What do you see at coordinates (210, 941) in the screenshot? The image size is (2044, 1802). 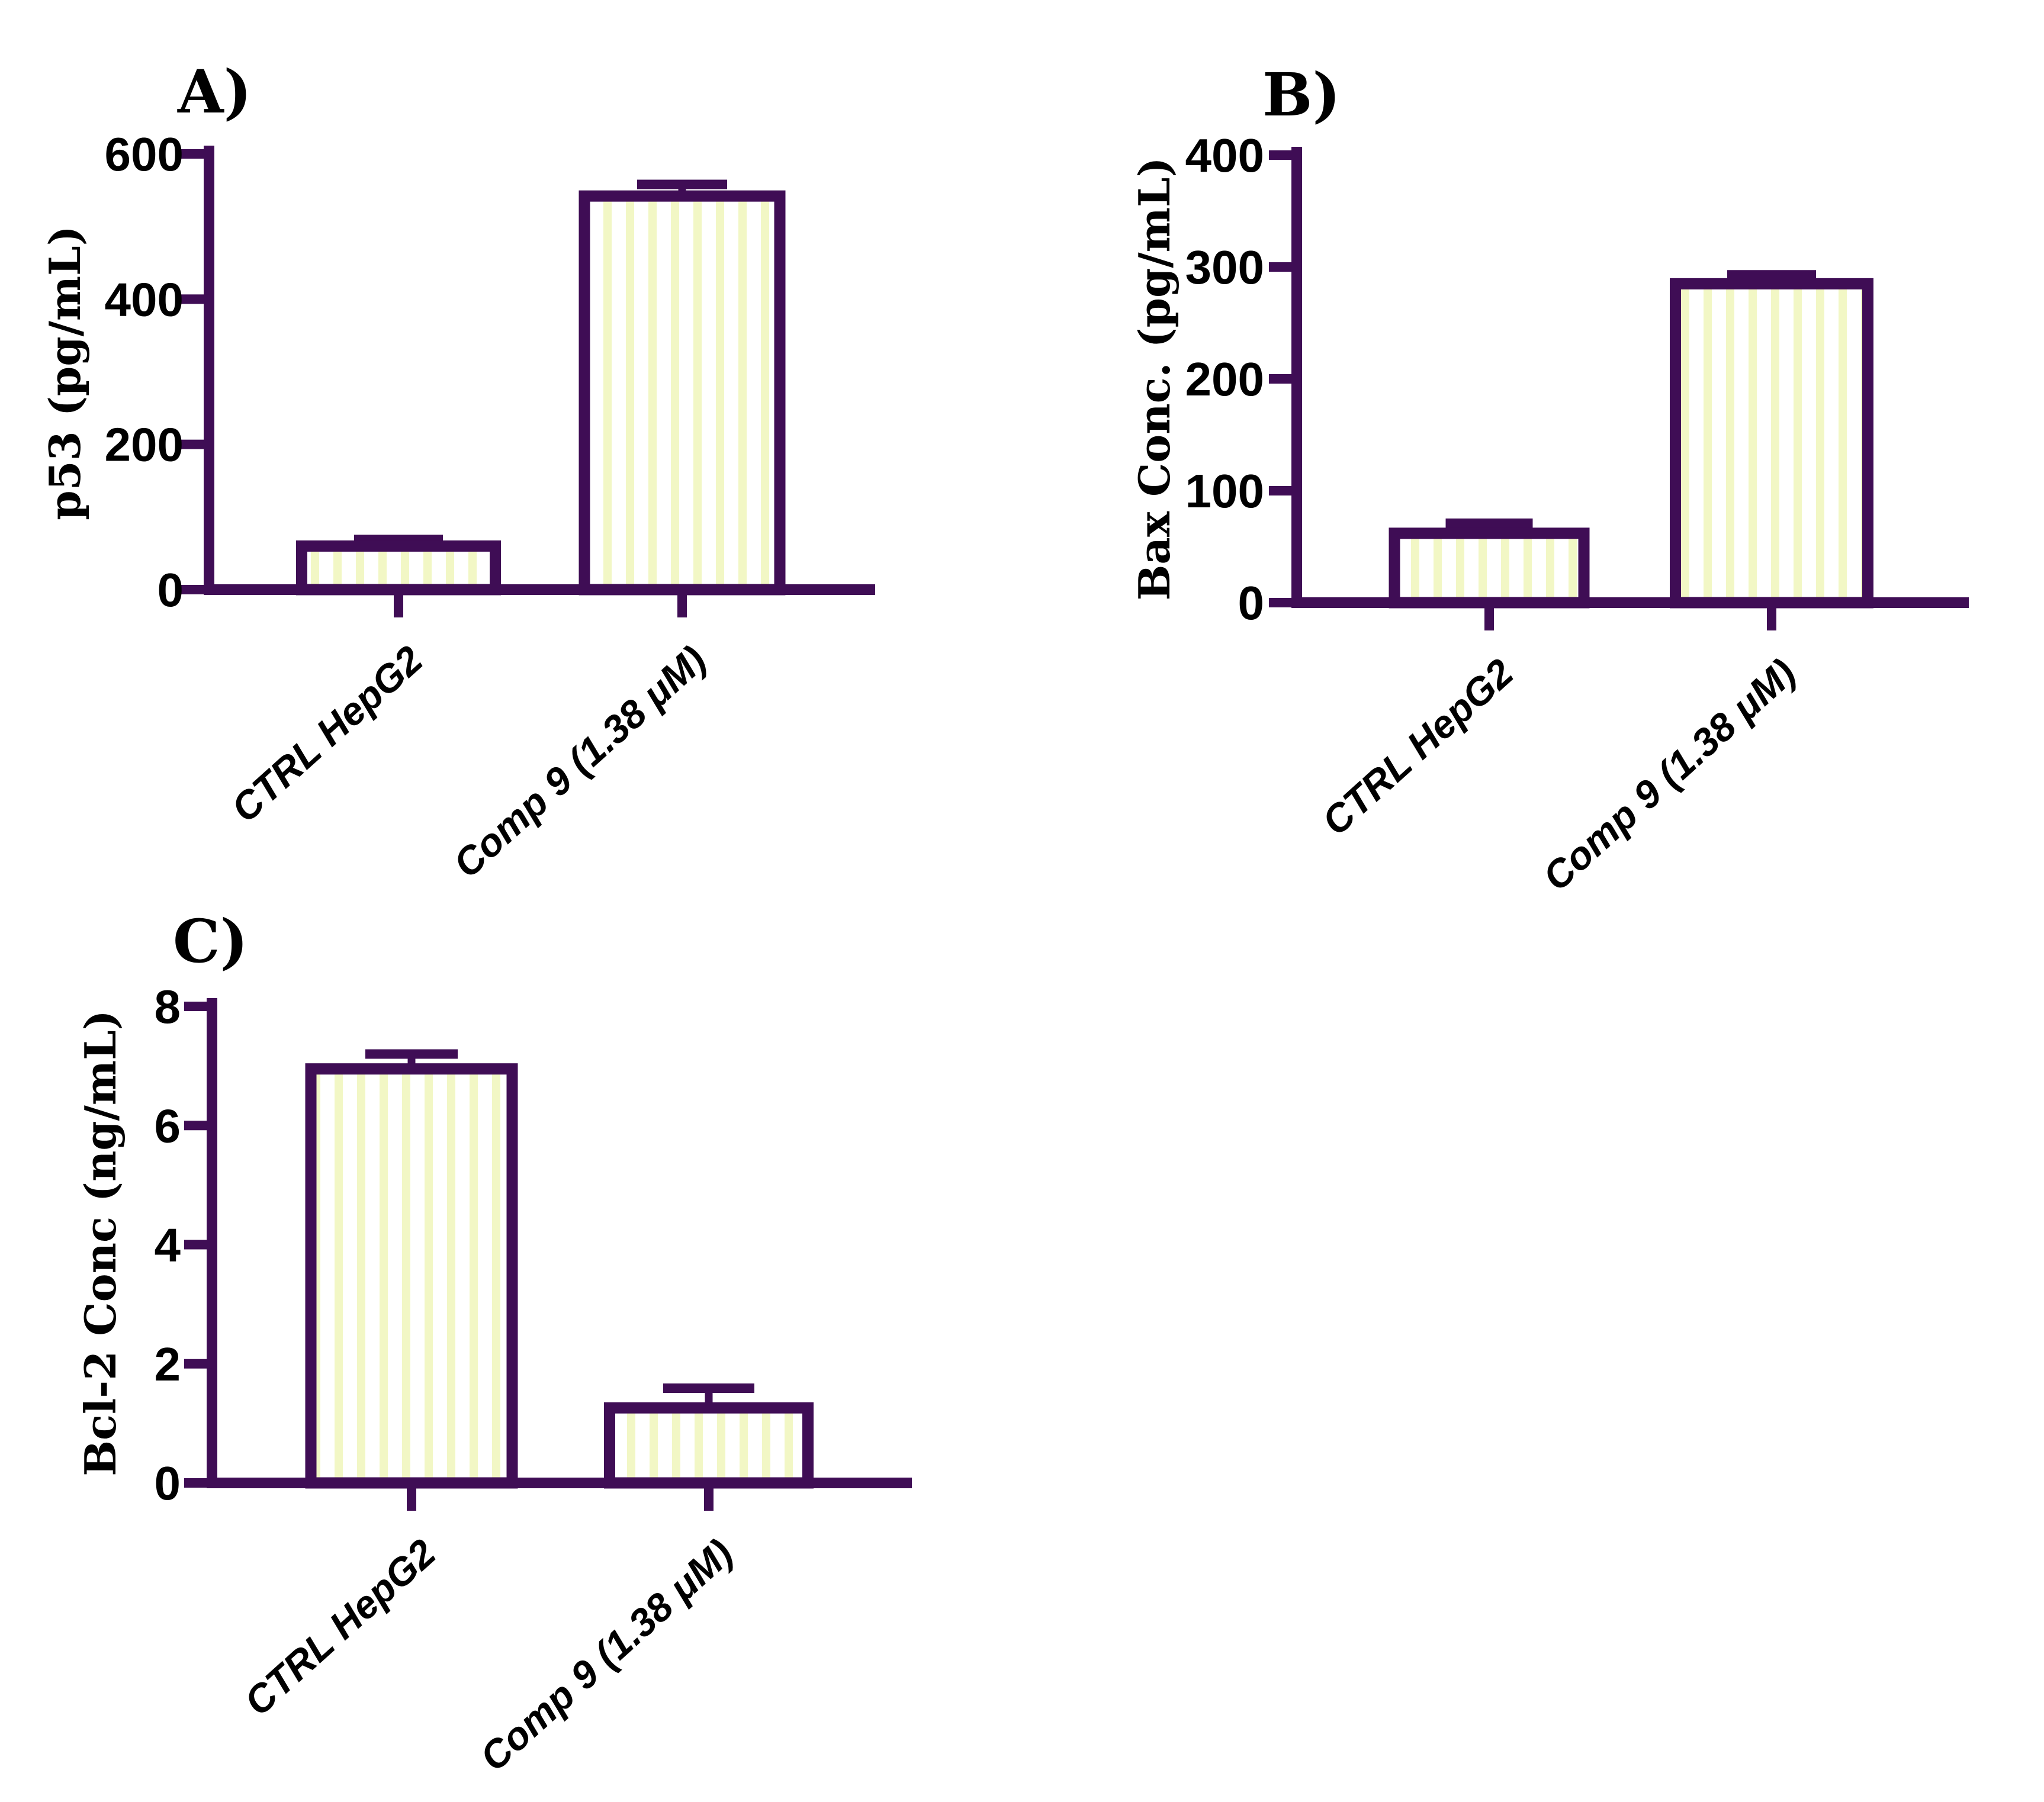 I see `panel-letter: C)` at bounding box center [210, 941].